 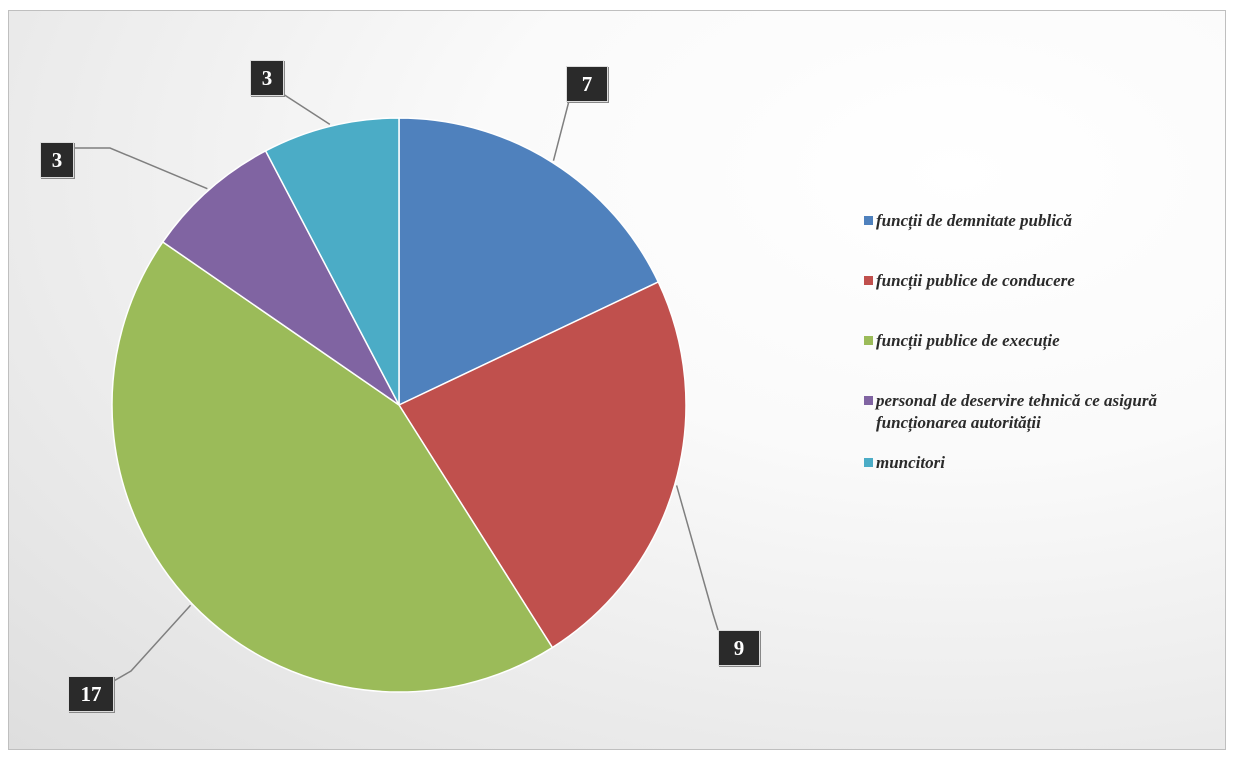 I want to click on data-label-demnitate: 7, so click(x=587, y=84).